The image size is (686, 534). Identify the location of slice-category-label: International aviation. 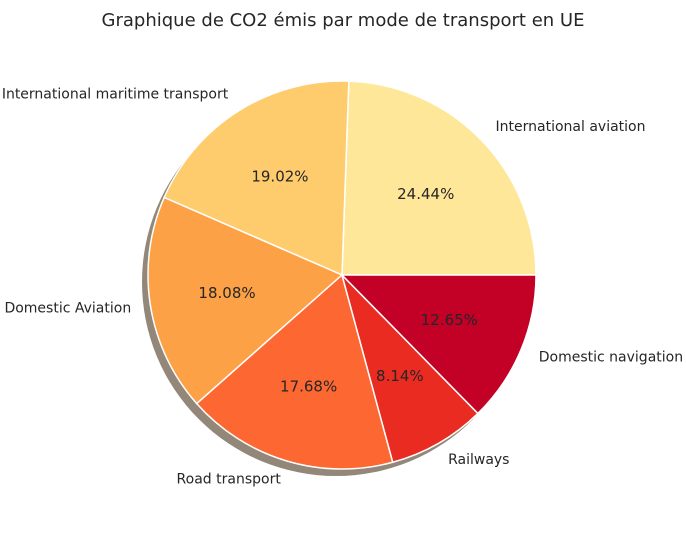
(571, 127).